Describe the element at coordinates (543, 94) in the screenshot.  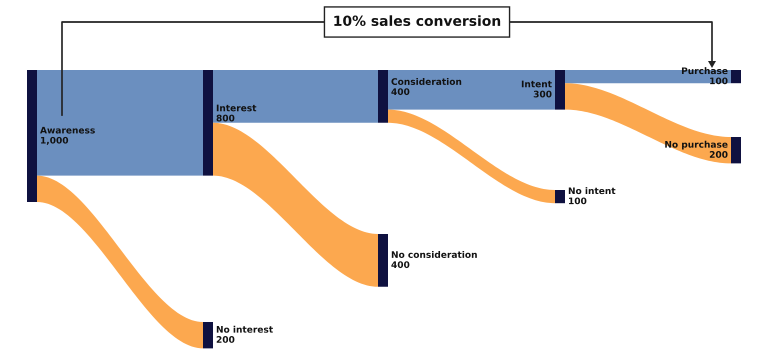
I see `data-label: 300` at that location.